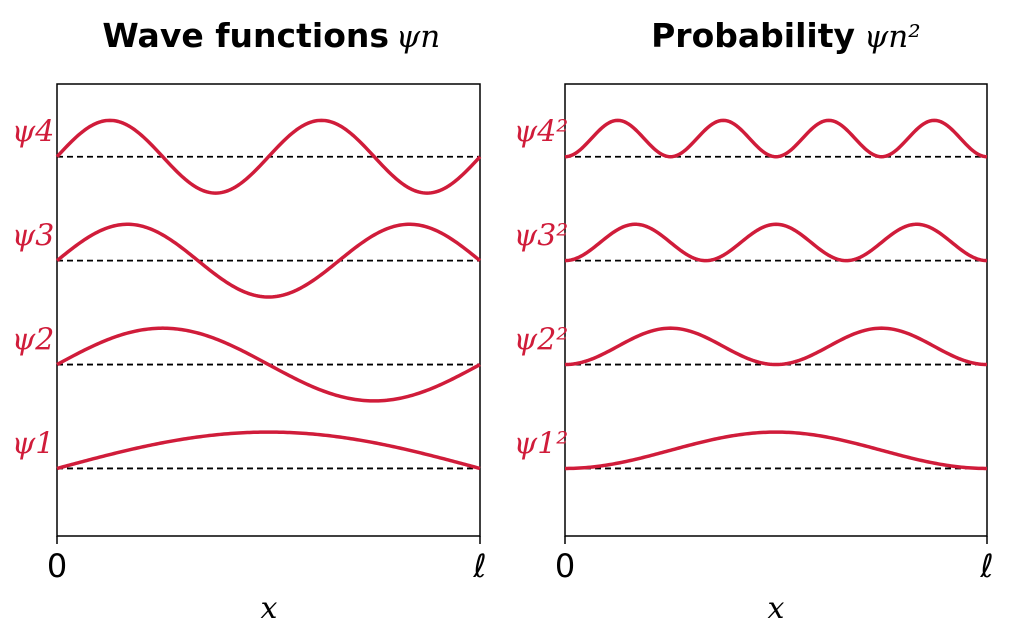 The height and width of the screenshot is (641, 1009). Describe the element at coordinates (541, 236) in the screenshot. I see `series-label-3: ψ3²` at that location.